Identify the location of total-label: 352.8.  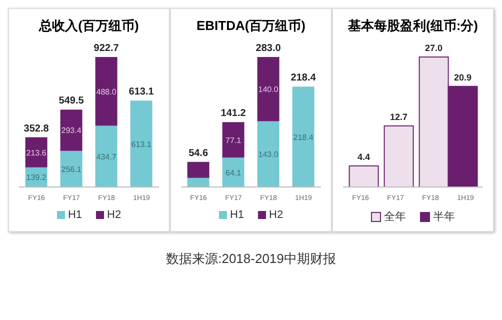
(37, 128).